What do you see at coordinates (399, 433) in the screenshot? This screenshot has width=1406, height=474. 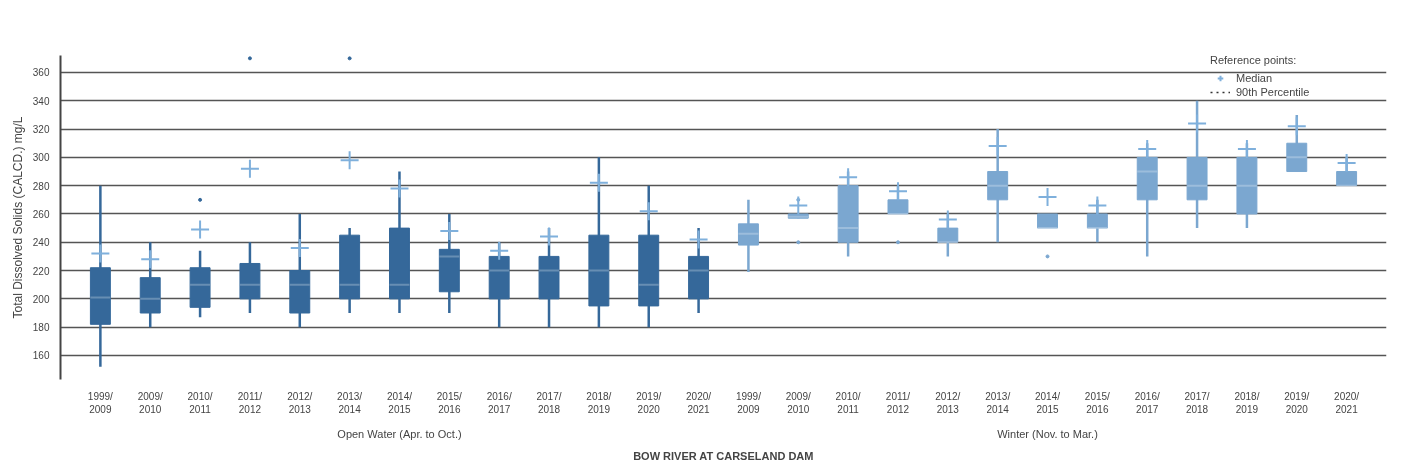 I see `text: Open Water (Apr. to Oct.)` at bounding box center [399, 433].